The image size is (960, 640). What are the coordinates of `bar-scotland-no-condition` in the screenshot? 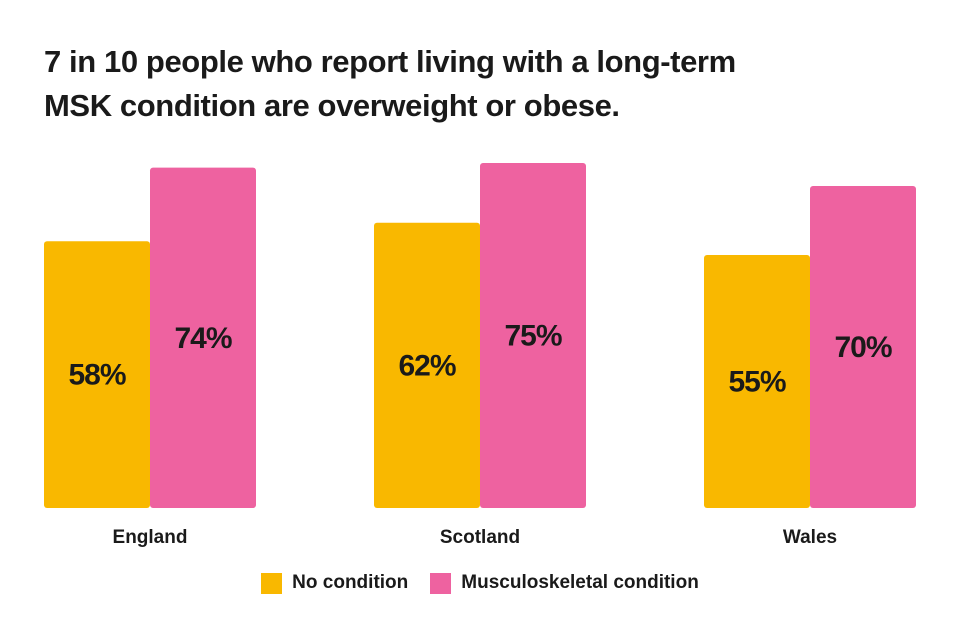 It's located at (427, 365).